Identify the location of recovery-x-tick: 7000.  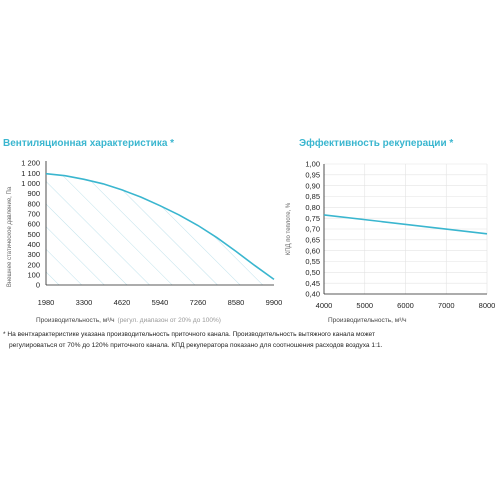
(446, 305).